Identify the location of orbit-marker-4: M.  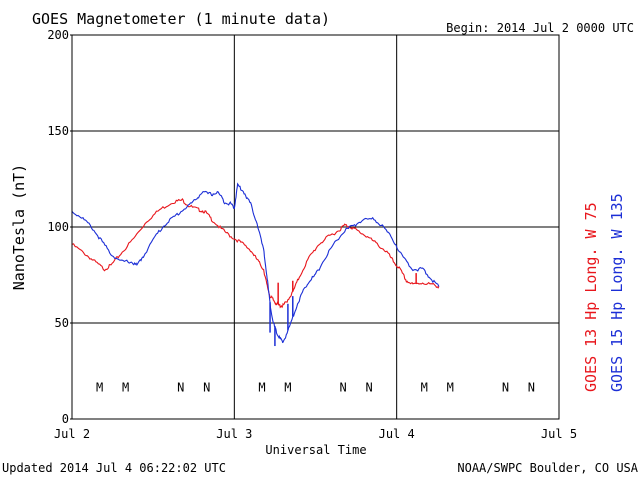
(261, 387).